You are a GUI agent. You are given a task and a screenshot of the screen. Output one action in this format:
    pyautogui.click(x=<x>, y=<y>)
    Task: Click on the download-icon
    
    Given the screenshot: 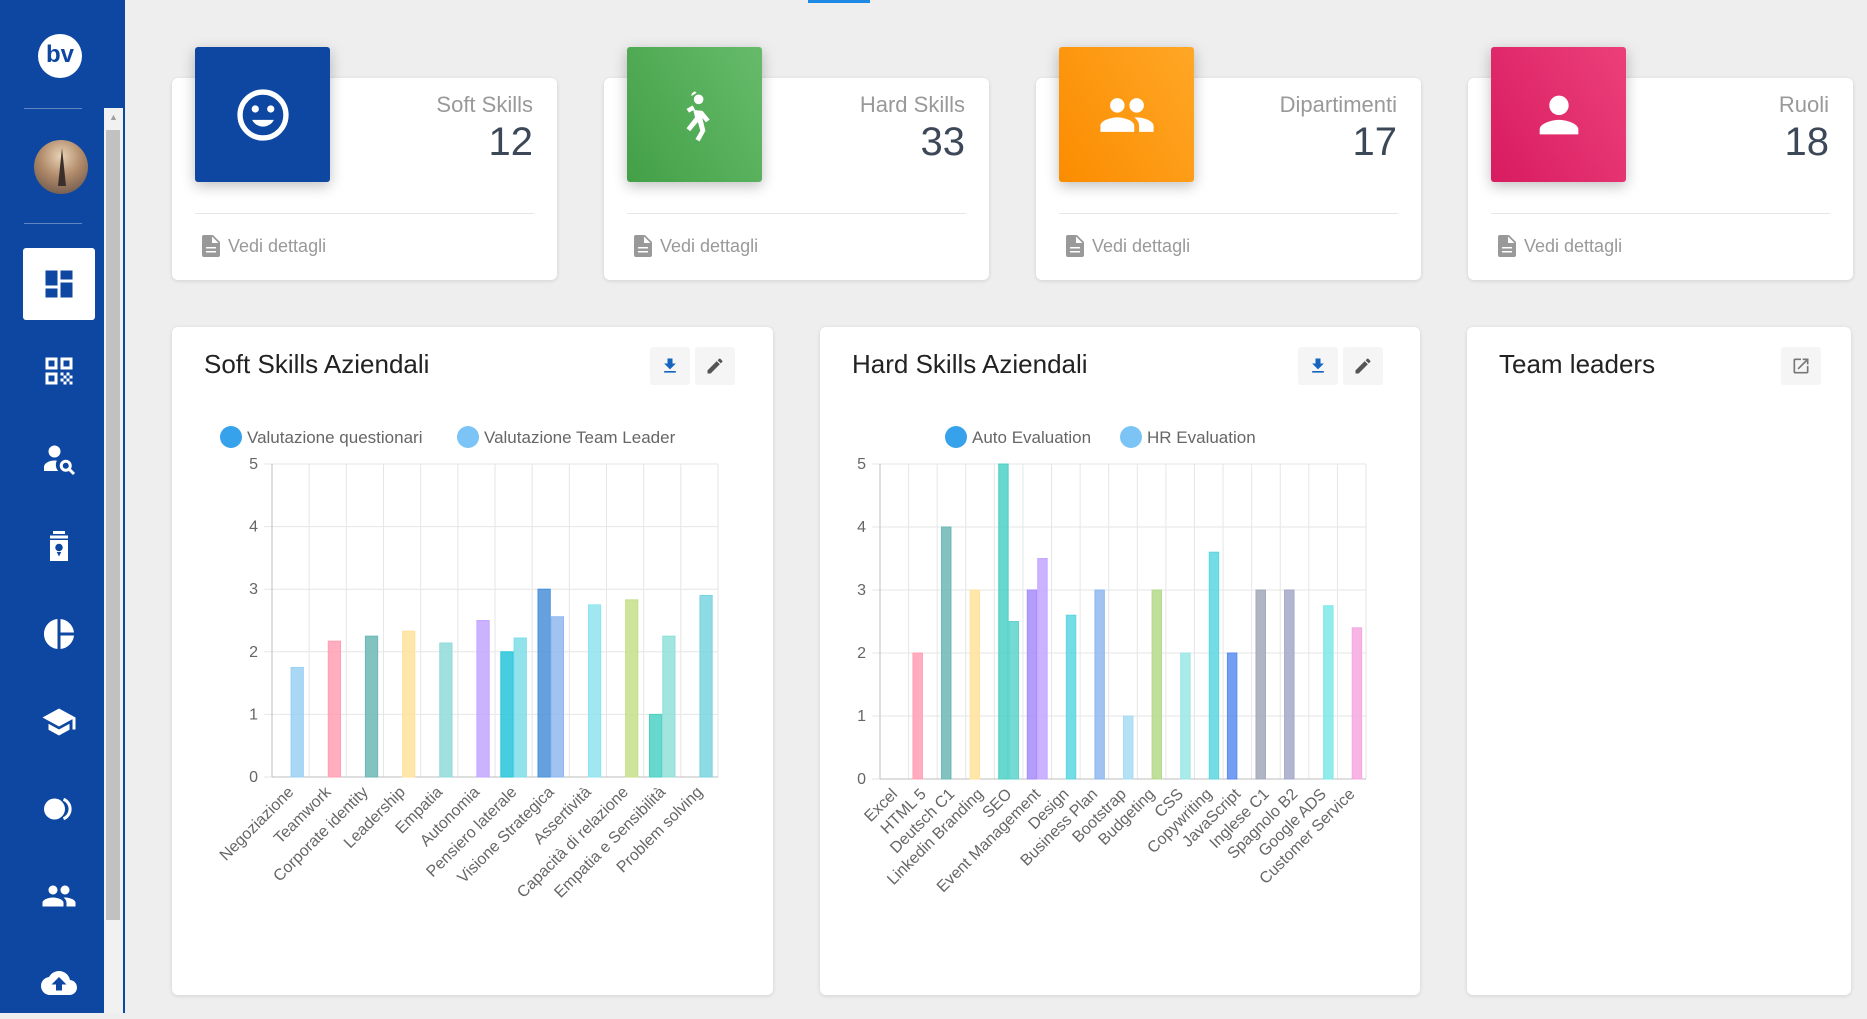 What is the action you would take?
    pyautogui.click(x=1318, y=365)
    